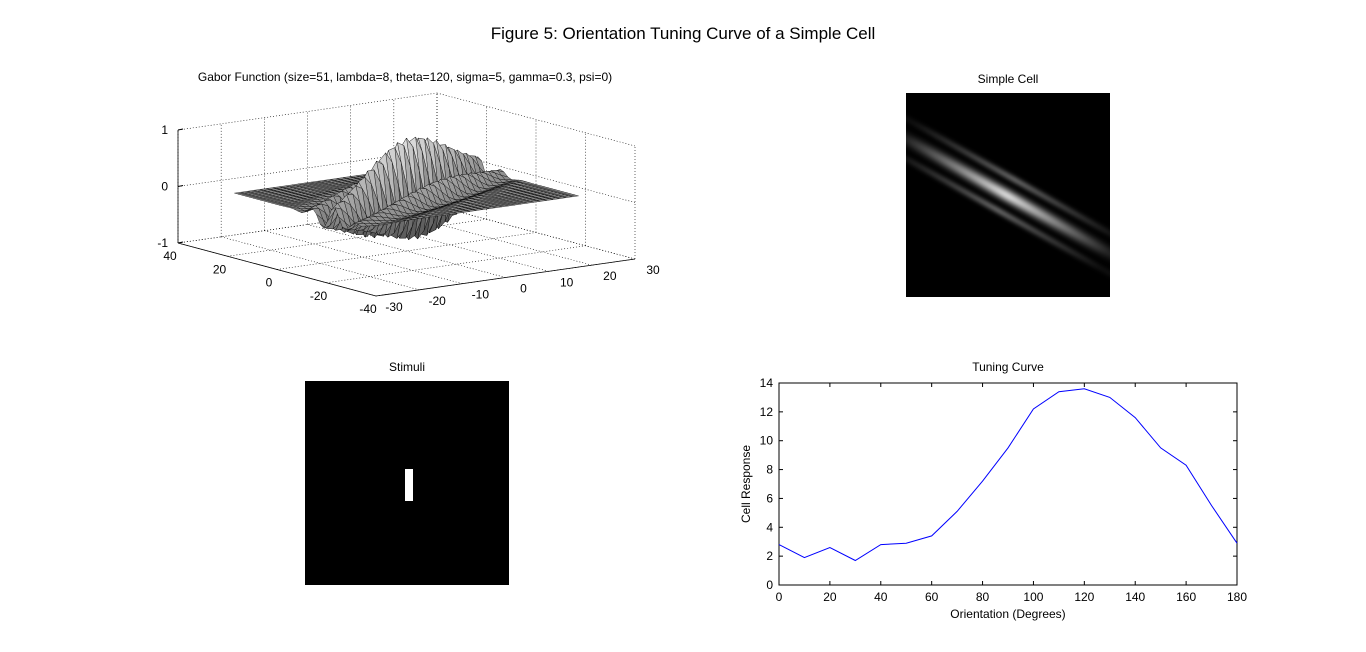 The image size is (1366, 652). What do you see at coordinates (769, 498) in the screenshot?
I see `tuning-ytick-label: 6` at bounding box center [769, 498].